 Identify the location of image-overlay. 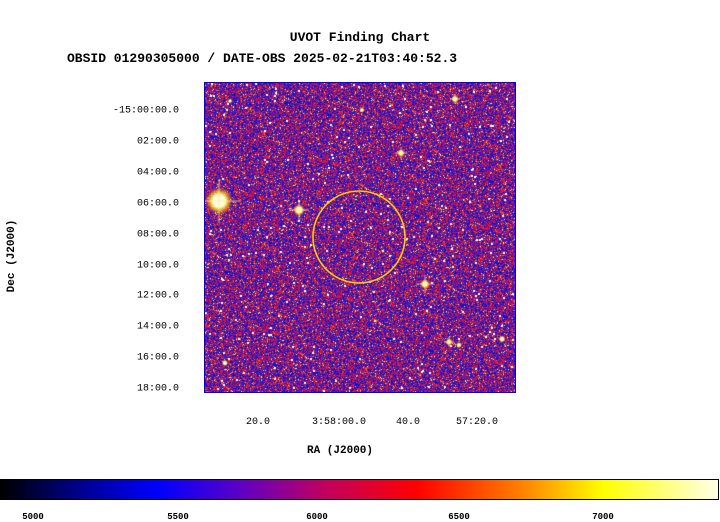
(359, 237).